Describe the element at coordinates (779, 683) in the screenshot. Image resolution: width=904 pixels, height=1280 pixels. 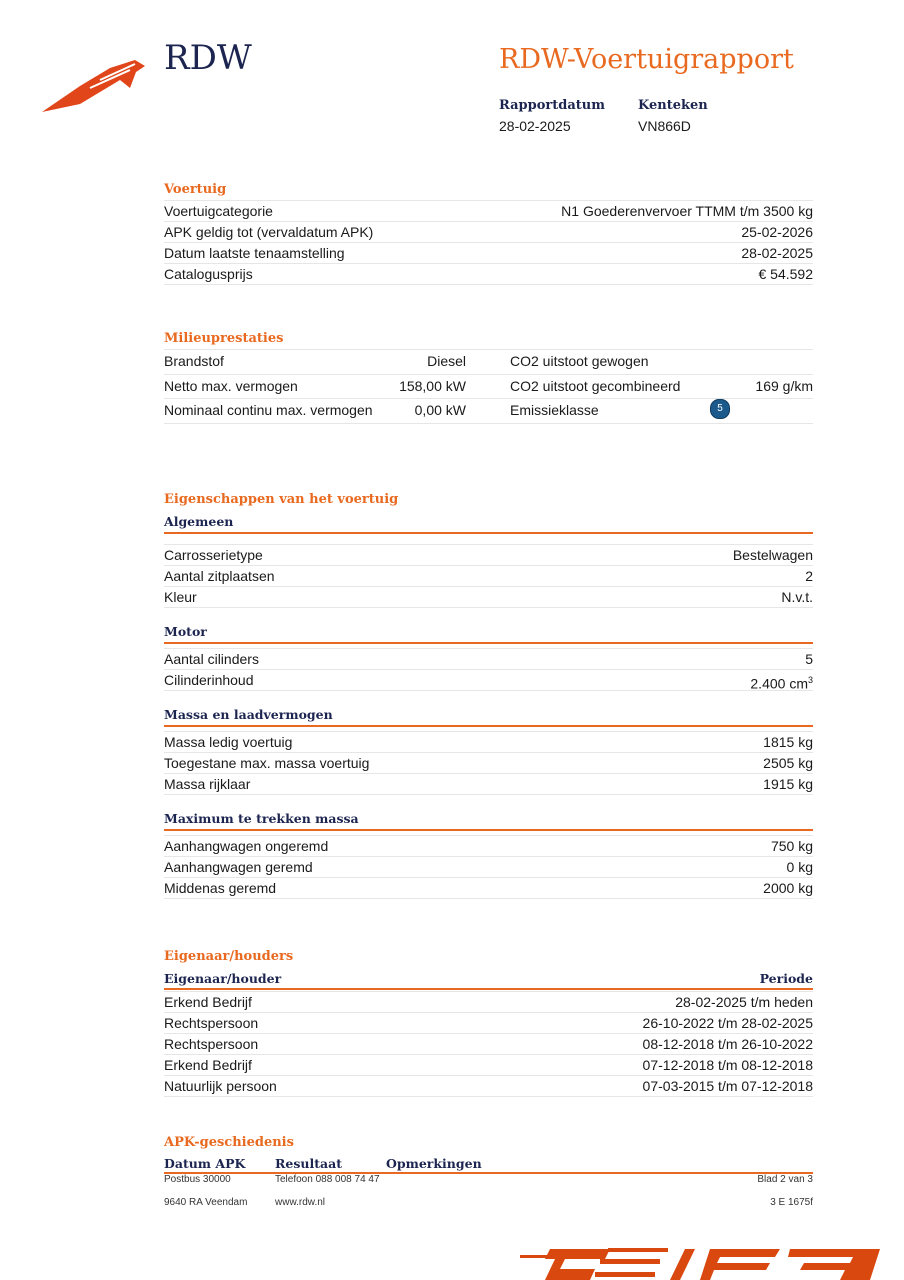
I see `row-value: 2.400 cm` at that location.